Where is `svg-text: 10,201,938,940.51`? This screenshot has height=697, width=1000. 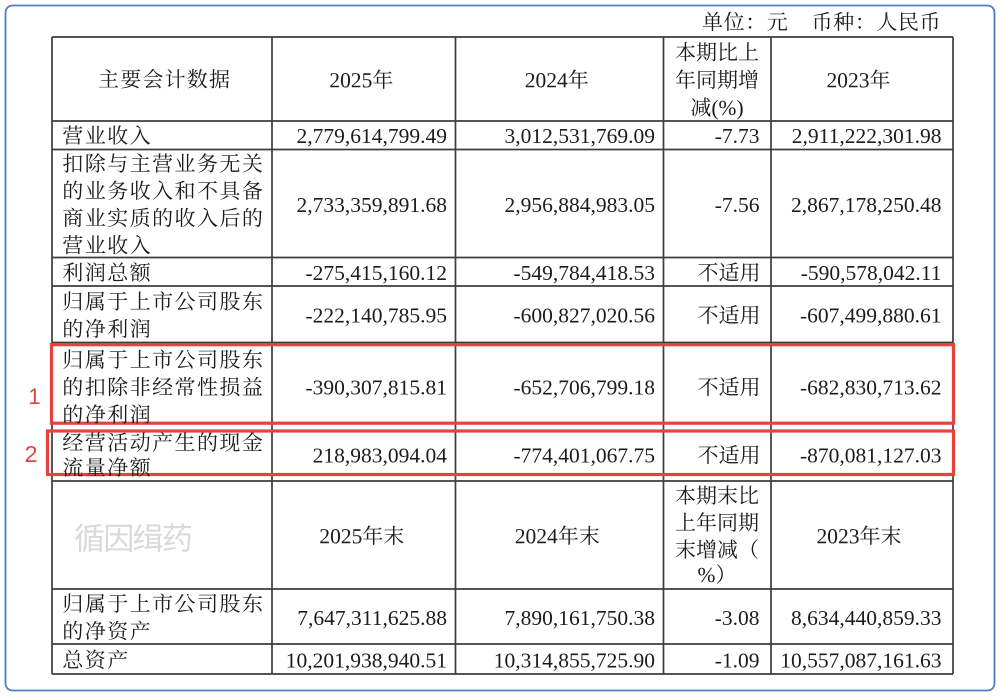 svg-text: 10,201,938,940.51 is located at coordinates (366, 660).